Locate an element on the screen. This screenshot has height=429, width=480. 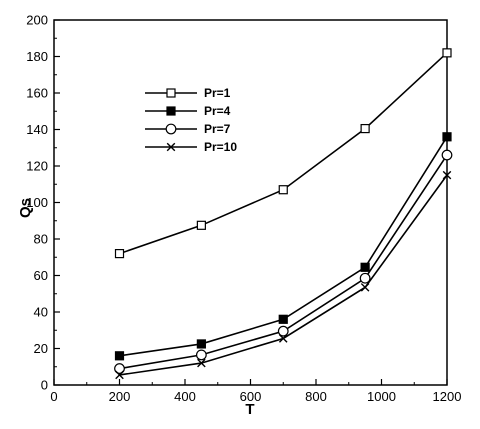
x-tick-label: 600 is located at coordinates (251, 396).